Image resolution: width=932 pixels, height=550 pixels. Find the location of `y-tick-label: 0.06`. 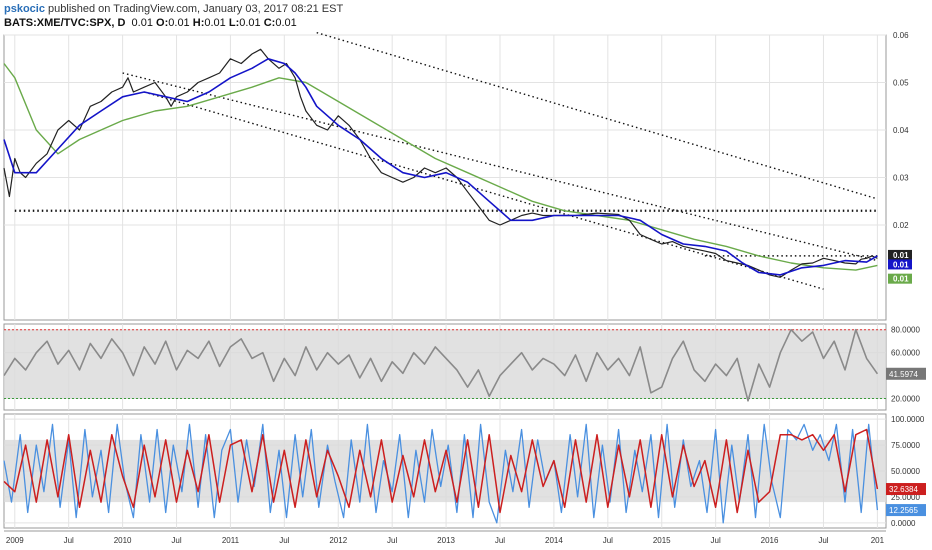

y-tick-label: 0.06 is located at coordinates (901, 35).